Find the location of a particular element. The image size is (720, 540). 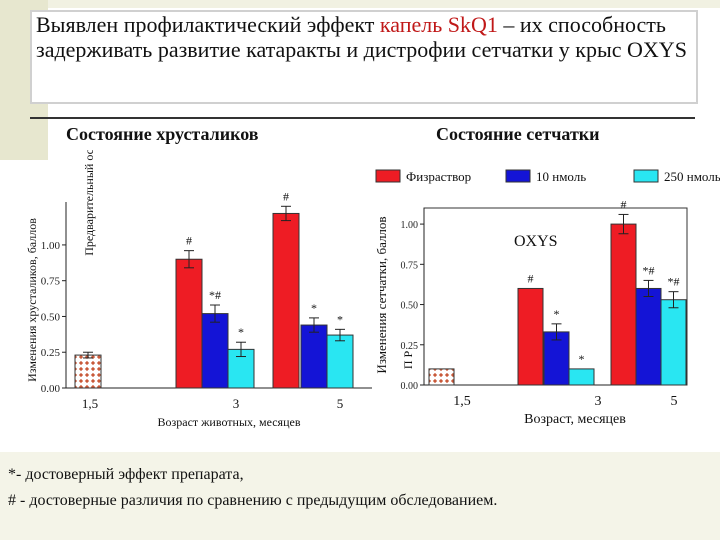

title-part1: Выявлен профилактический эффект is located at coordinates (208, 24).